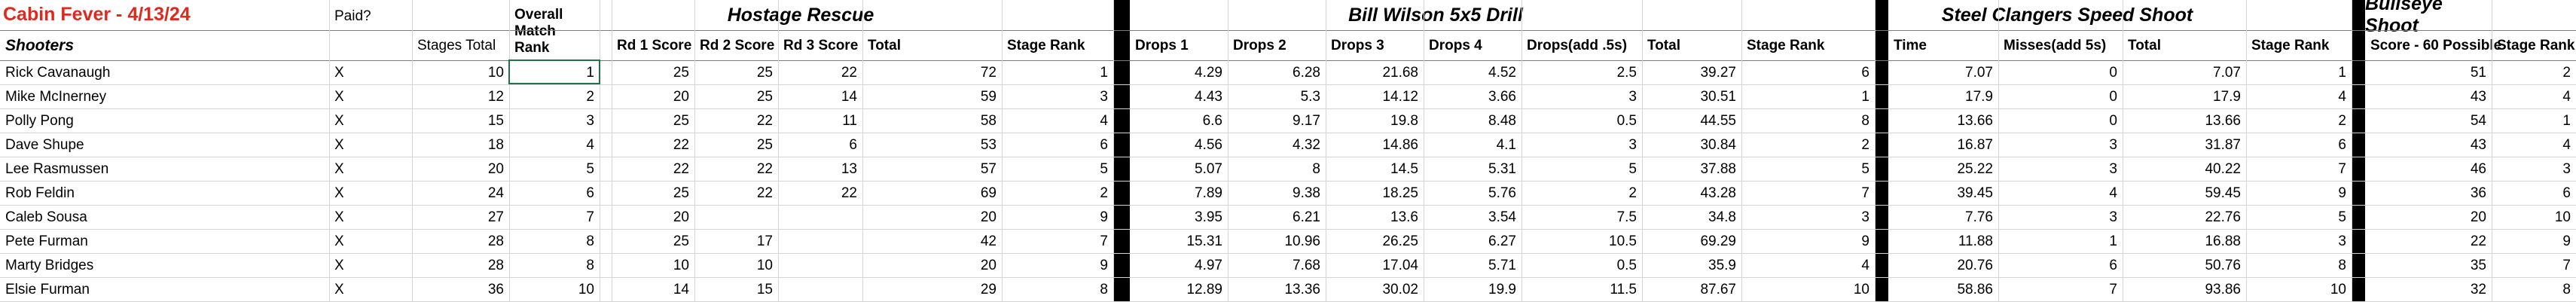  Describe the element at coordinates (2223, 289) in the screenshot. I see `sc-total-cell: 93.86` at that location.